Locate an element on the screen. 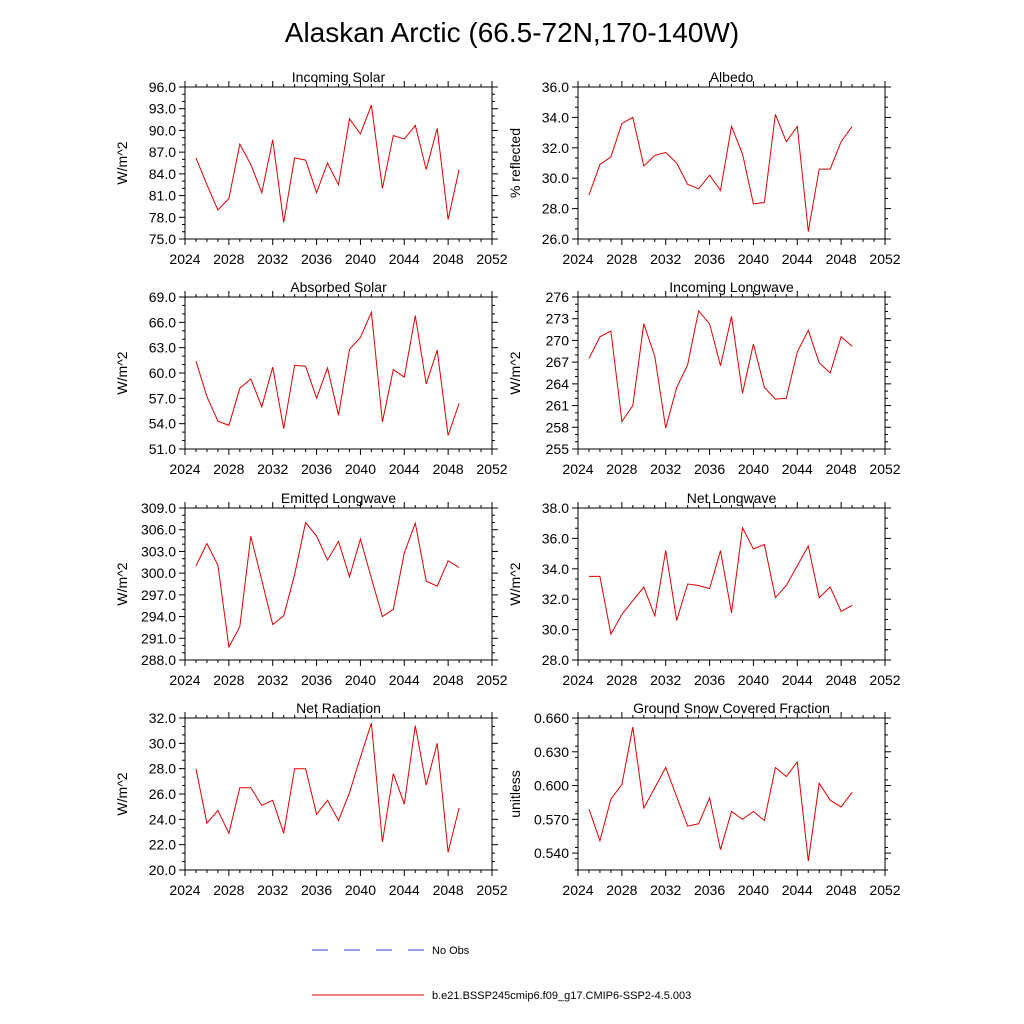 This screenshot has width=1024, height=1024. y-tick-label: 270 is located at coordinates (558, 340).